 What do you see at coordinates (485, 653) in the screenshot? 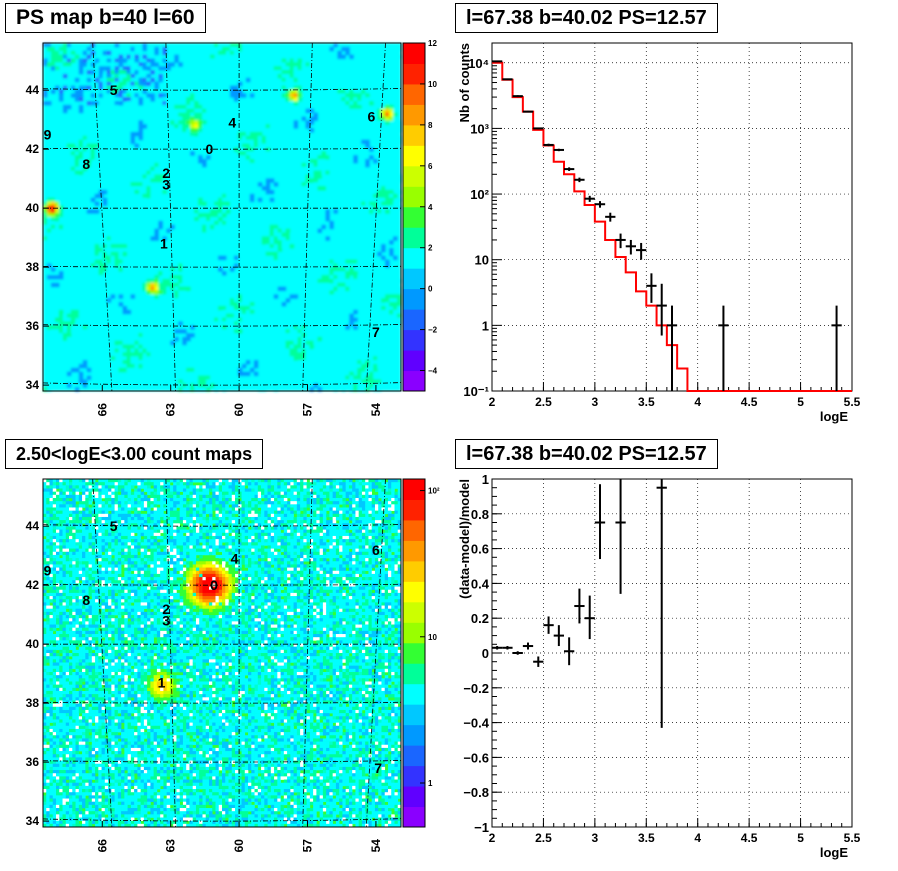
I see `residuals-ytick-5: 0` at bounding box center [485, 653].